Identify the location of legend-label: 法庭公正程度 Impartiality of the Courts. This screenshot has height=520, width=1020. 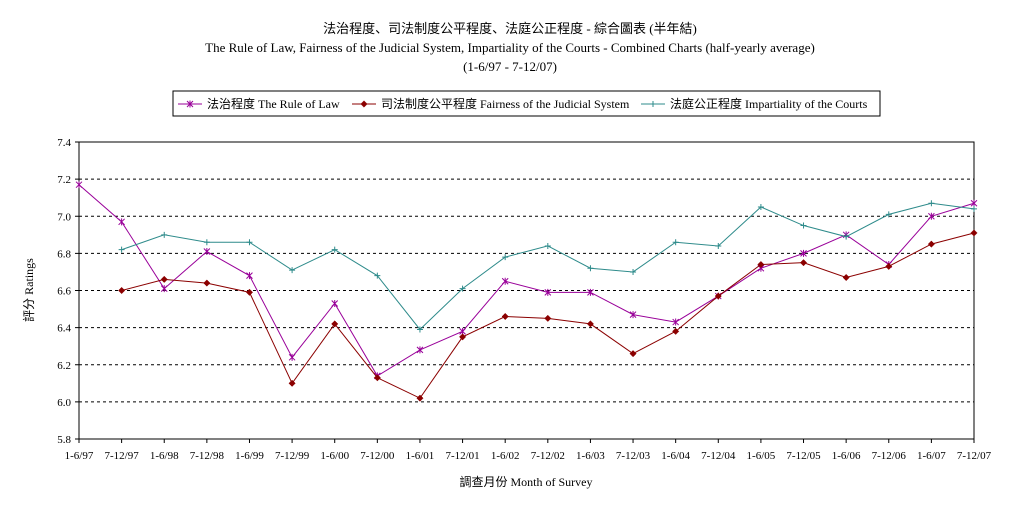
(769, 103).